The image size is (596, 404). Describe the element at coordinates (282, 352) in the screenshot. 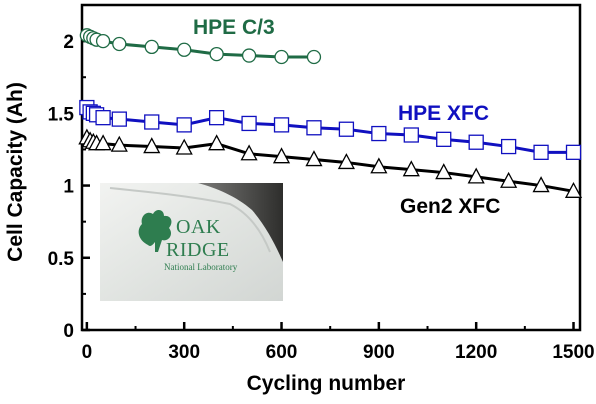

I see `x-tick-label-2: 600` at that location.